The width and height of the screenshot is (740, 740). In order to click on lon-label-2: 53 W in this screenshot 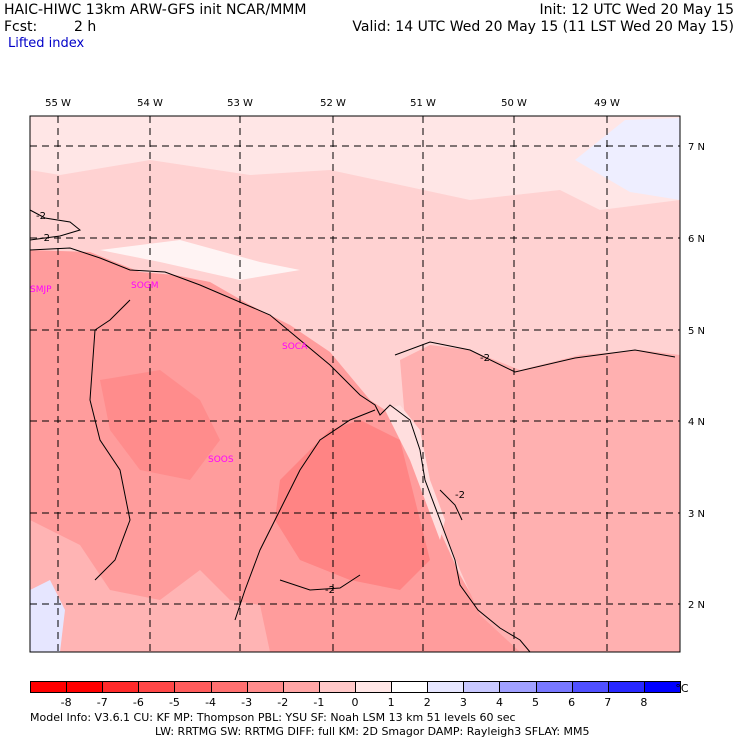, I will do `click(240, 103)`.